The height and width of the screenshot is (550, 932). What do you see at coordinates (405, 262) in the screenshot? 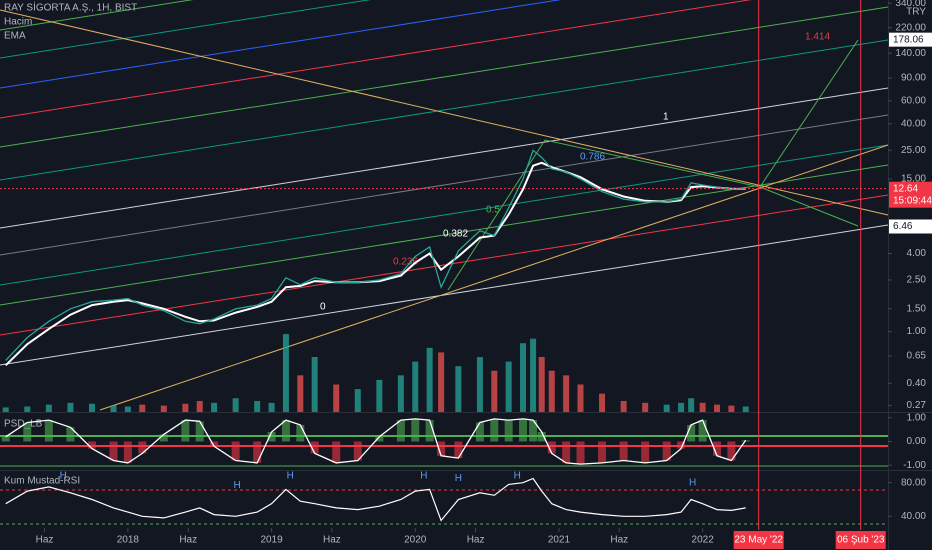
I see `fib-label: 0.236` at bounding box center [405, 262].